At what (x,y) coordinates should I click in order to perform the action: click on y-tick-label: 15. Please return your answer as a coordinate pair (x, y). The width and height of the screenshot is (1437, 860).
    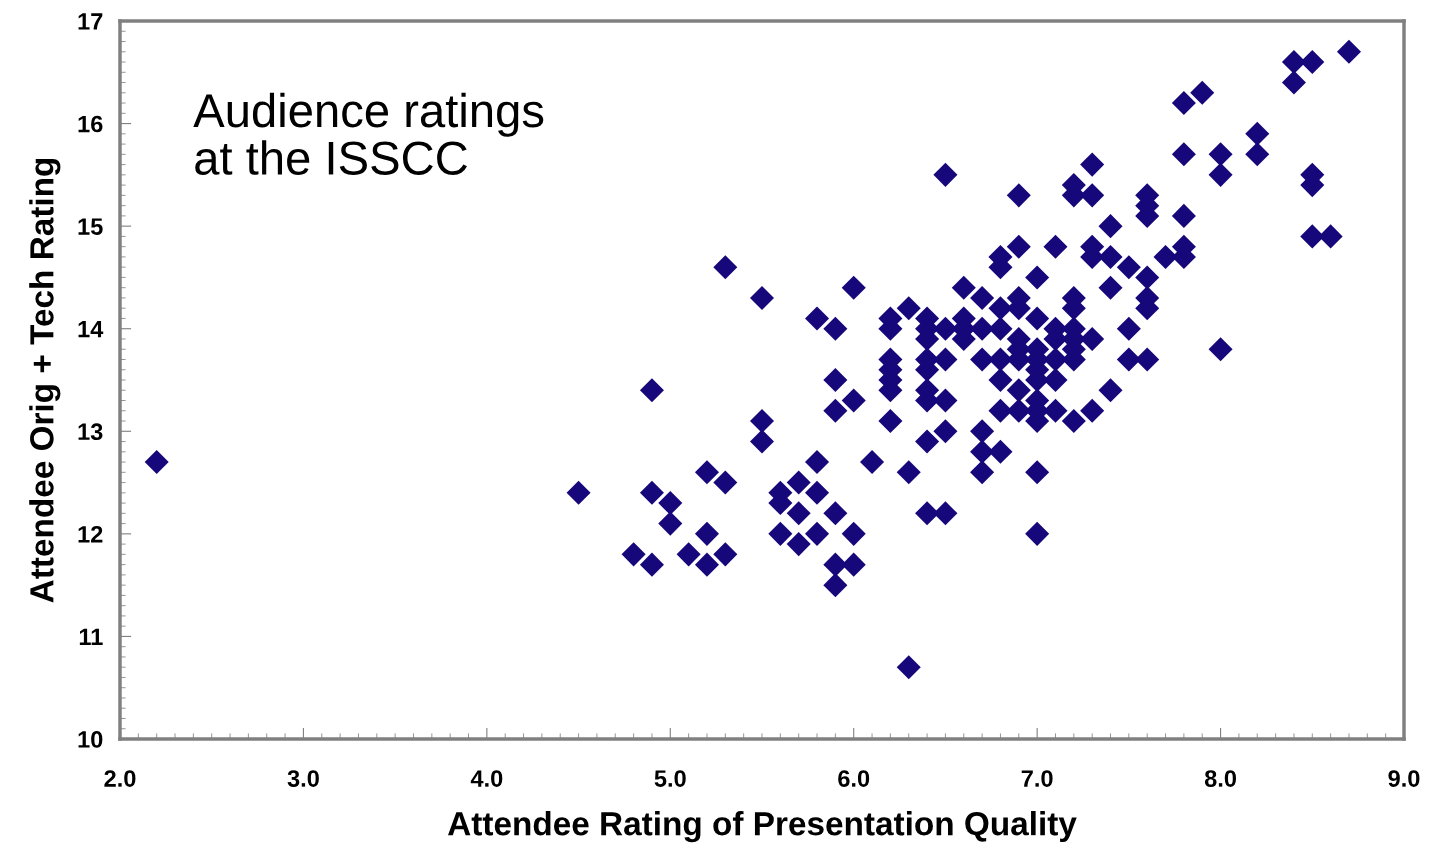
    Looking at the image, I should click on (90, 226).